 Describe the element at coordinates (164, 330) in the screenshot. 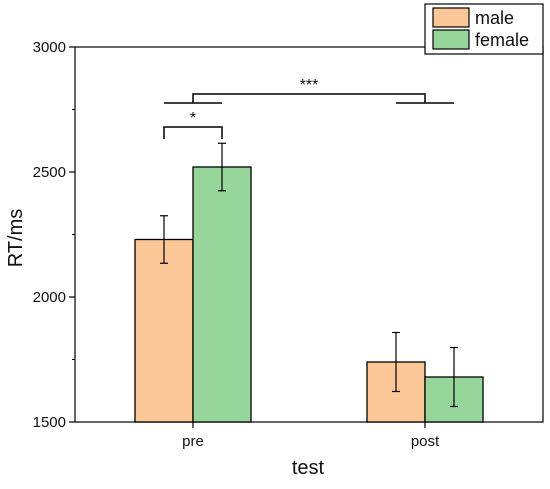

I see `bar-male-pre` at that location.